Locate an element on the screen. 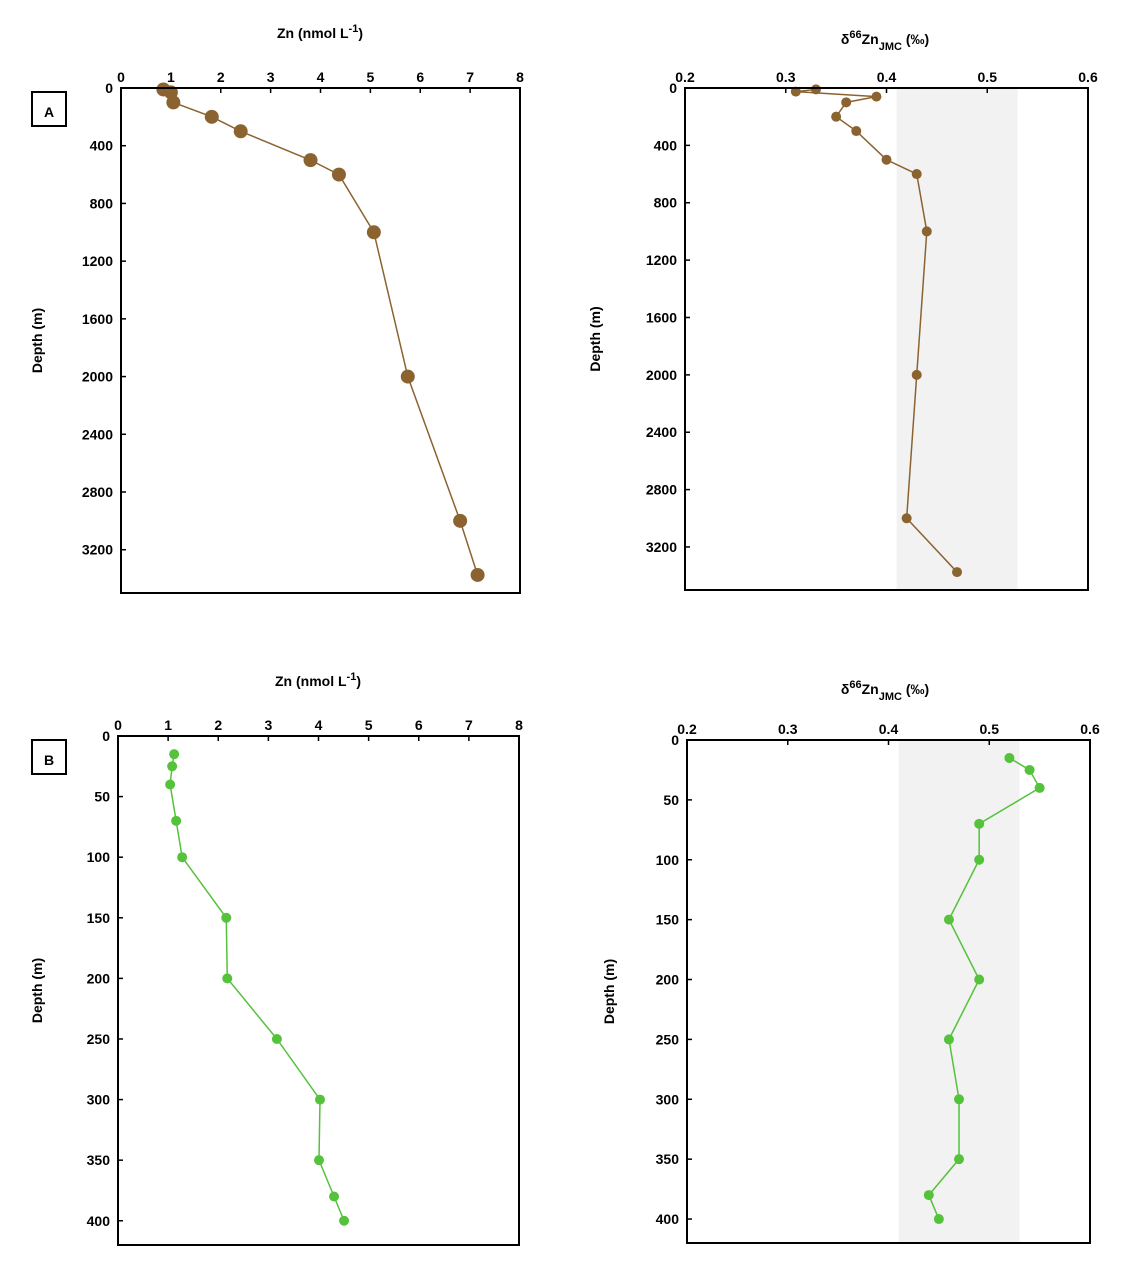  y-tick-label: 2000 is located at coordinates (661, 375).